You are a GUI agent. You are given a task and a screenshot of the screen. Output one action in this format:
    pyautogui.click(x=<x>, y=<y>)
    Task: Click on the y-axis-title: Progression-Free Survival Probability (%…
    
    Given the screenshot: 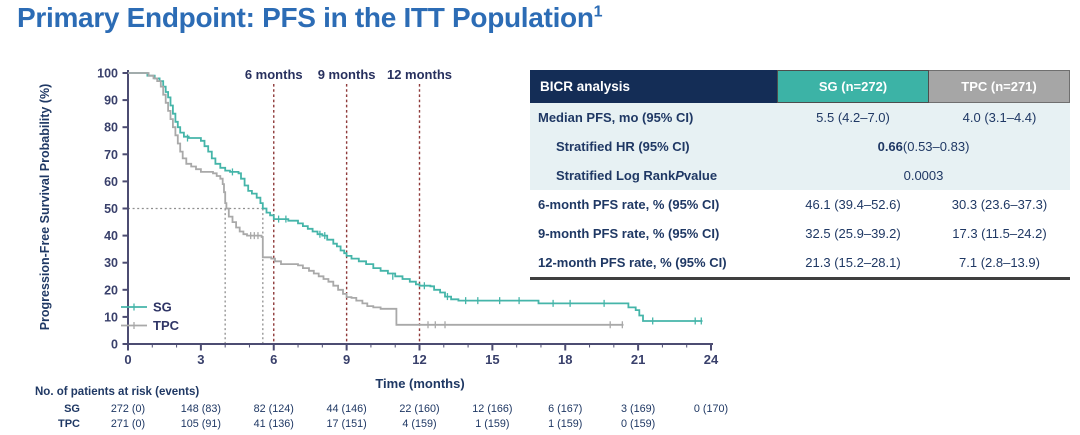 What is the action you would take?
    pyautogui.click(x=45, y=207)
    